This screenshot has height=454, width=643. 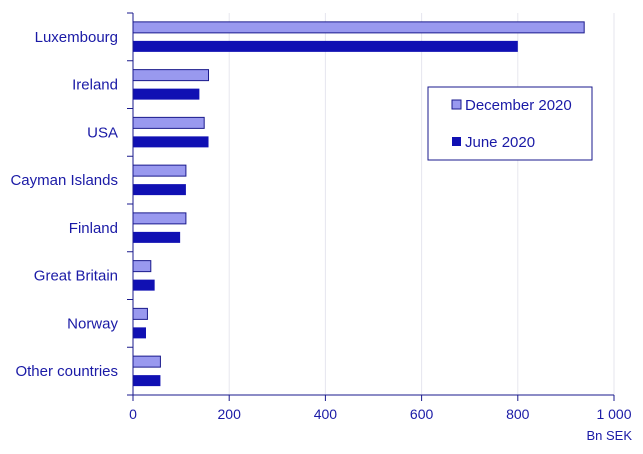 What do you see at coordinates (142, 266) in the screenshot?
I see `bar-great-britain-december-2020` at bounding box center [142, 266].